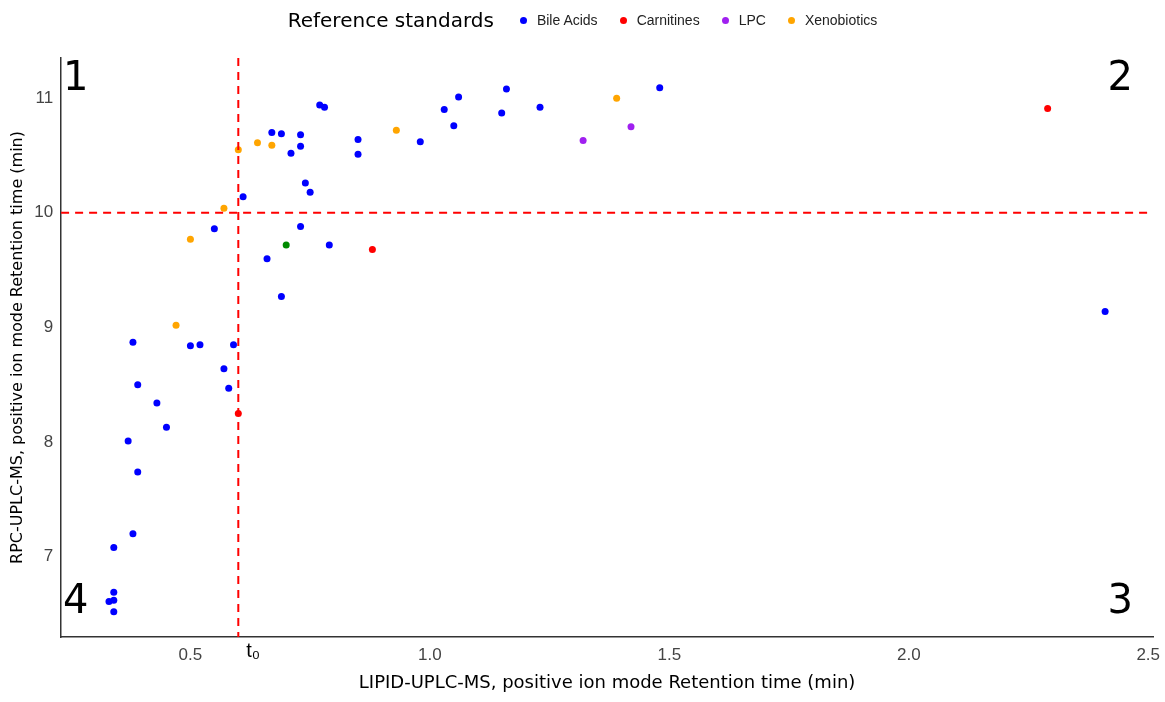 The image size is (1165, 702). Describe the element at coordinates (607, 681) in the screenshot. I see `x-axis-title: LIPID-UPLC-MS, positive ion mode Retention time (min)` at that location.